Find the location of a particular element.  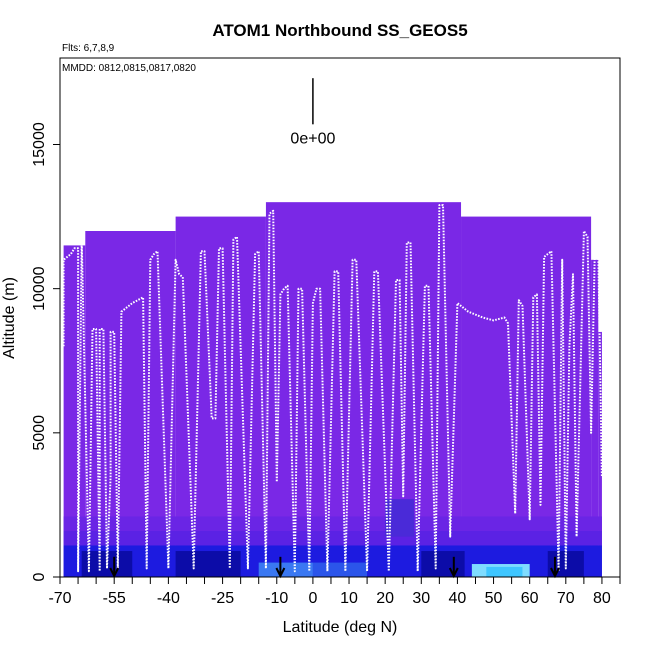

x-tick-label: 50 is located at coordinates (494, 598).